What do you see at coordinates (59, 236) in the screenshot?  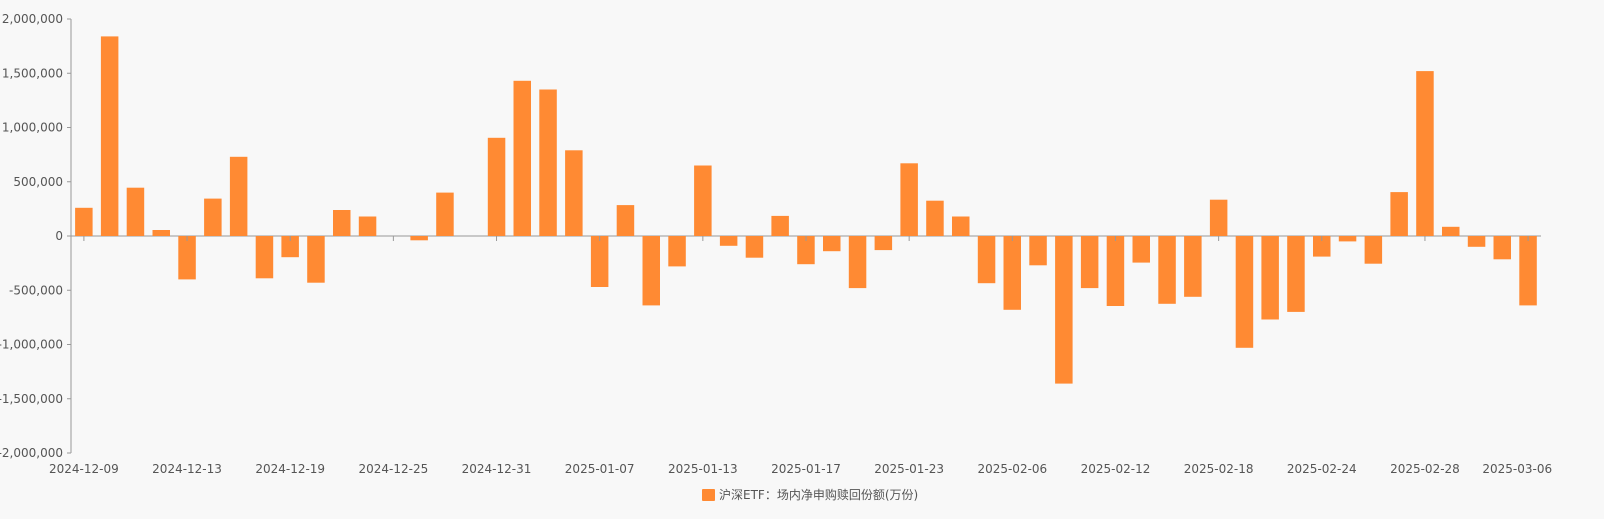 I see `y-tick-label: 0` at bounding box center [59, 236].